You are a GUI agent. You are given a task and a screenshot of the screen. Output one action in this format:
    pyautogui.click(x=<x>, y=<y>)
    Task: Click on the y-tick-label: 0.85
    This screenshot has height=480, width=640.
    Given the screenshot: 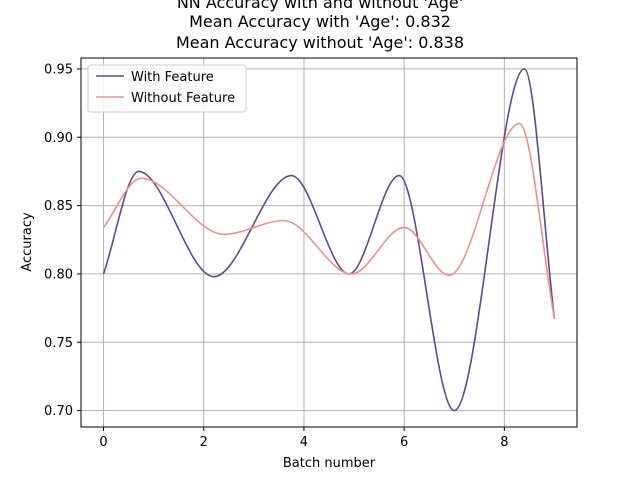 What is the action you would take?
    pyautogui.click(x=58, y=206)
    